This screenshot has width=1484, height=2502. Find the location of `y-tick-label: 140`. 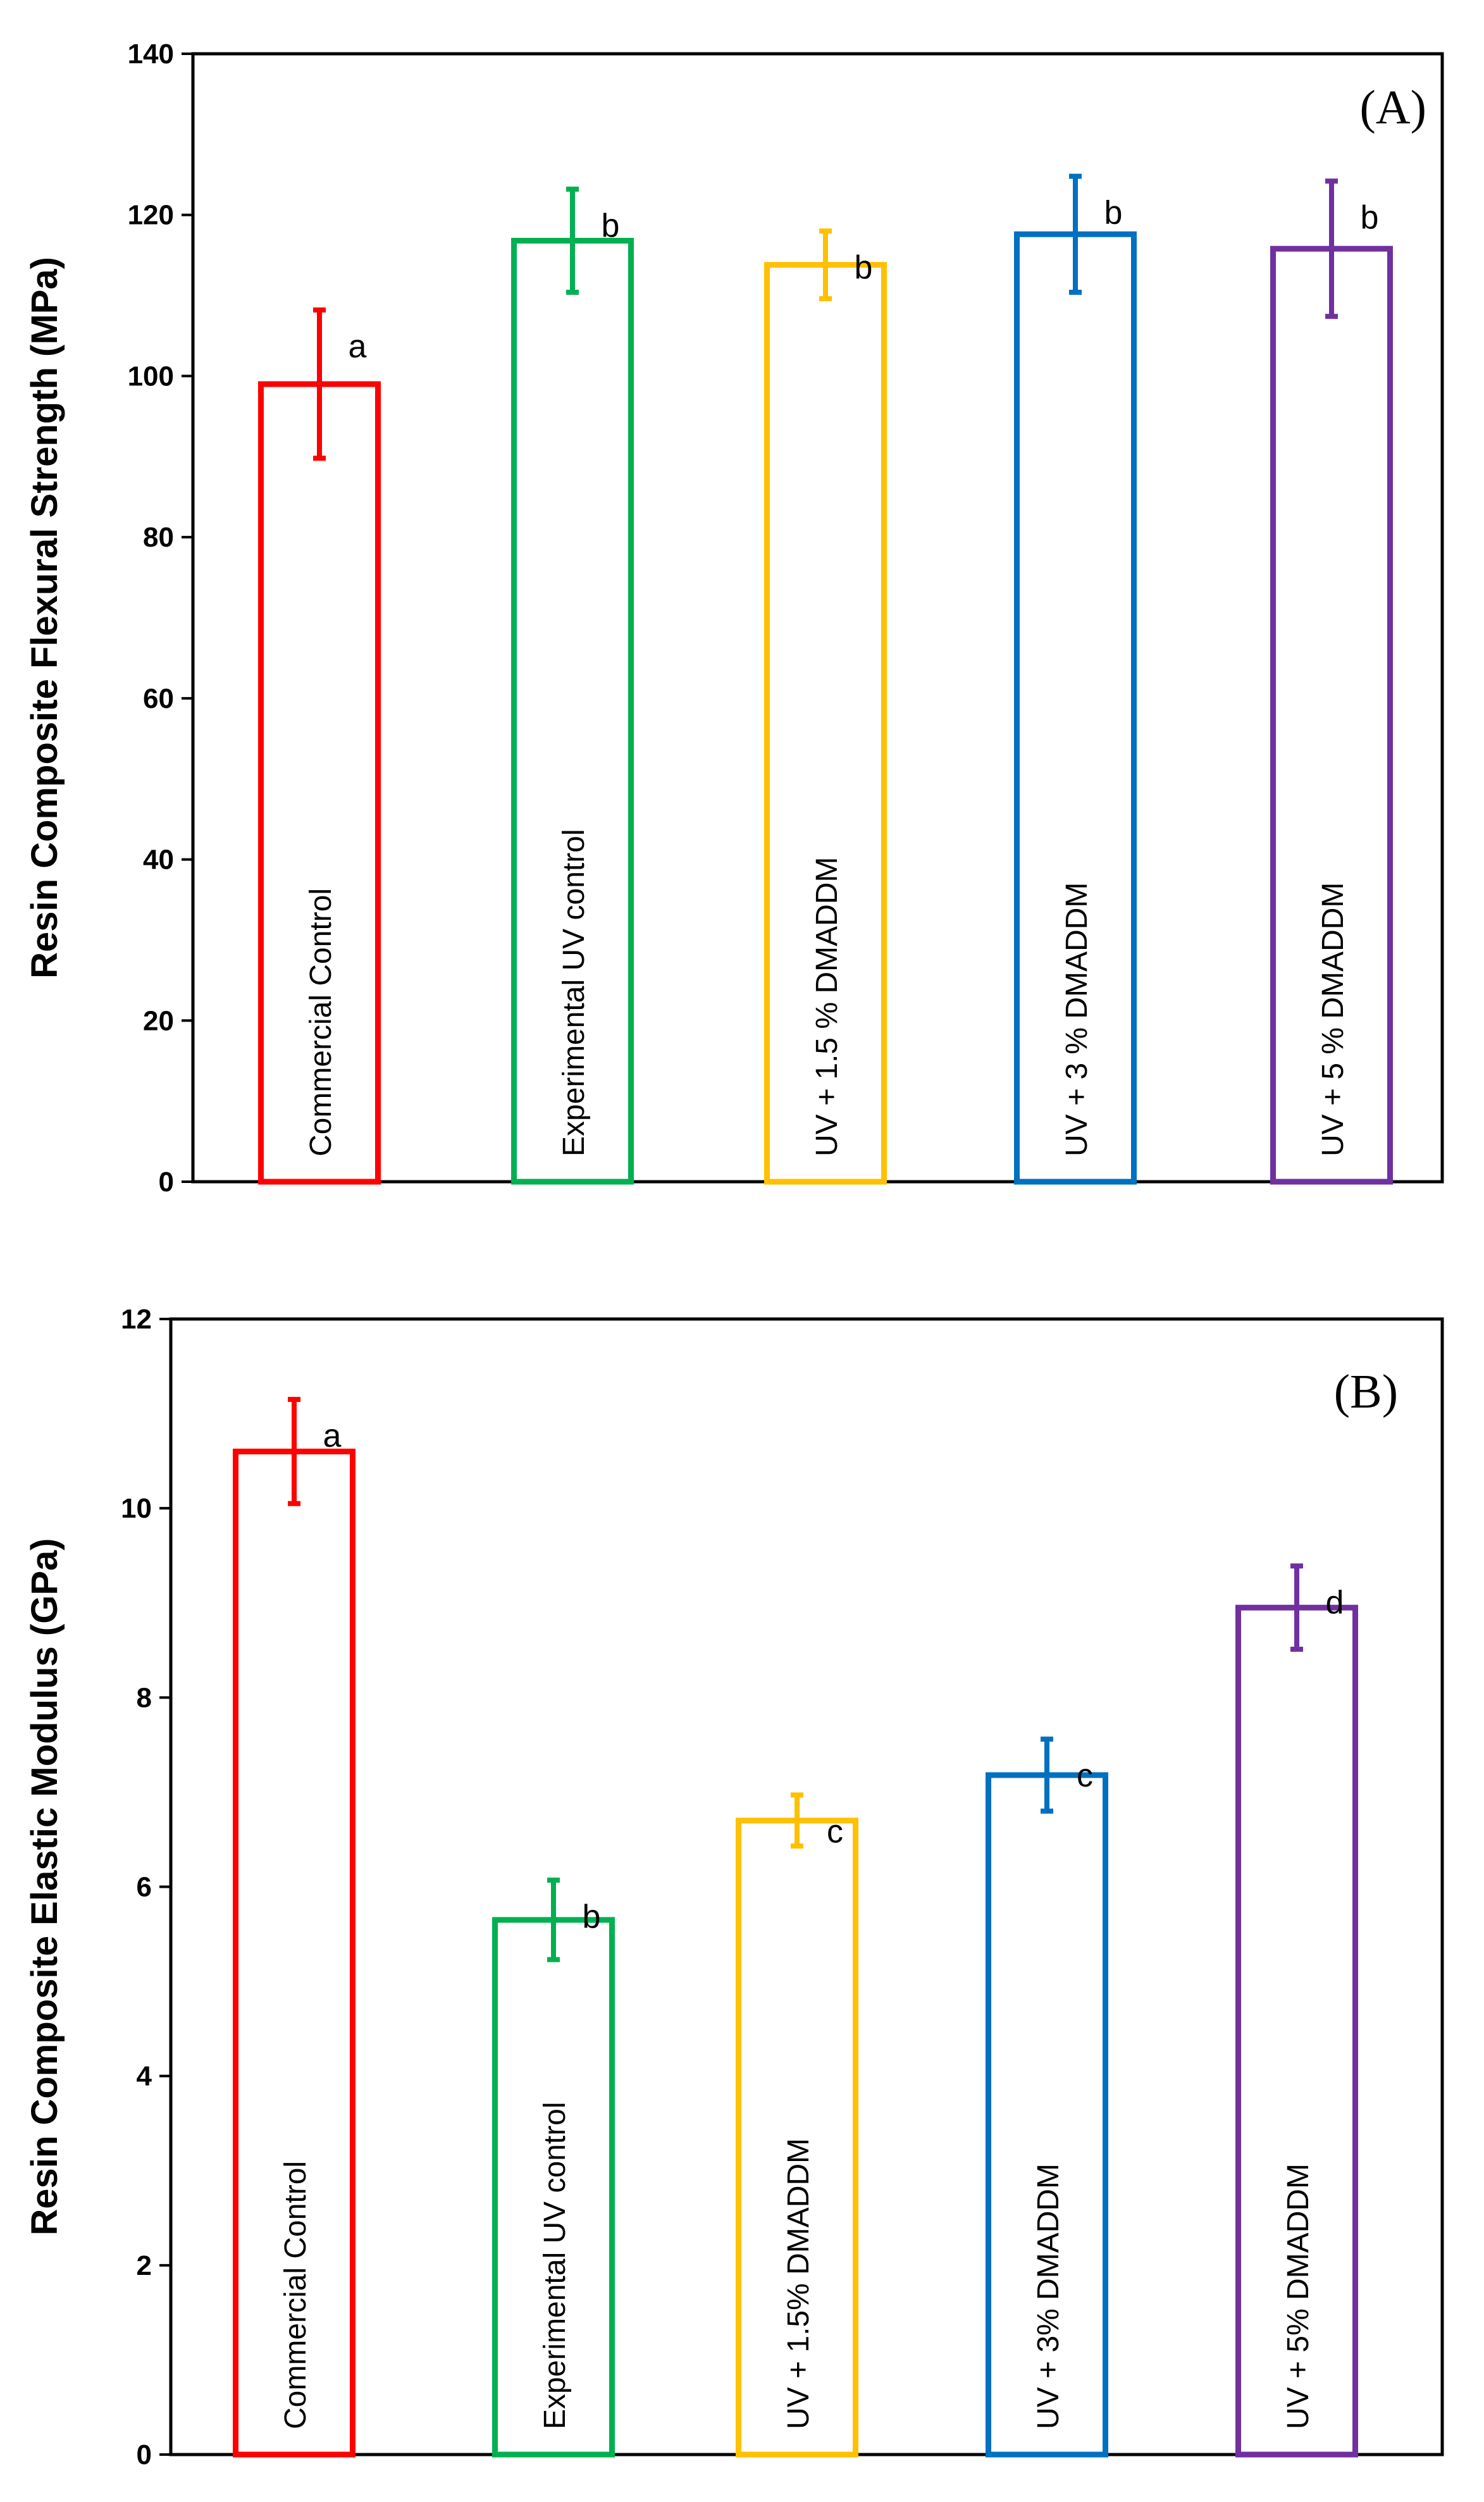

y-tick-label: 140 is located at coordinates (151, 55).